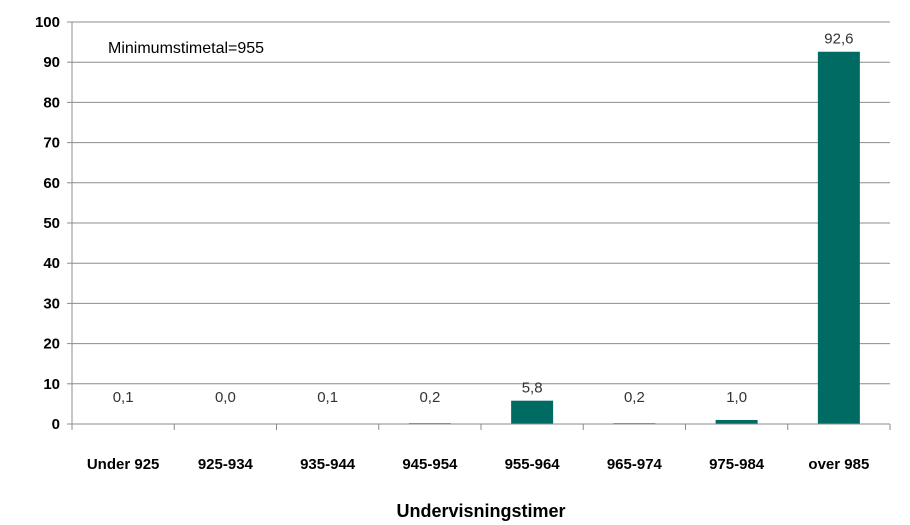 The height and width of the screenshot is (525, 910). I want to click on y-tick-label: 50, so click(51, 223).